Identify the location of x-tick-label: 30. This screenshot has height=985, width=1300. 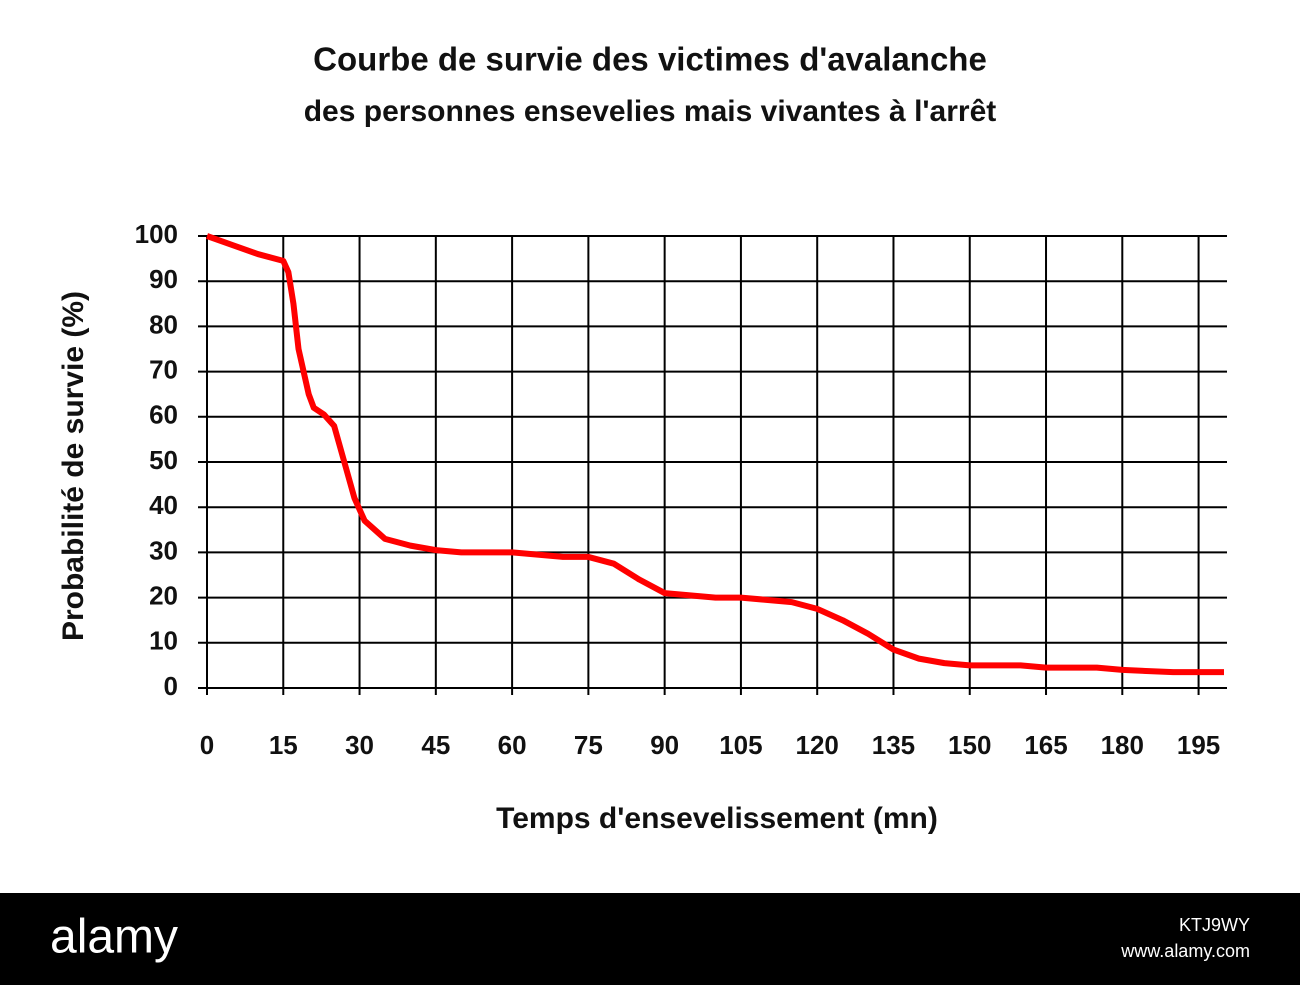
(359, 745).